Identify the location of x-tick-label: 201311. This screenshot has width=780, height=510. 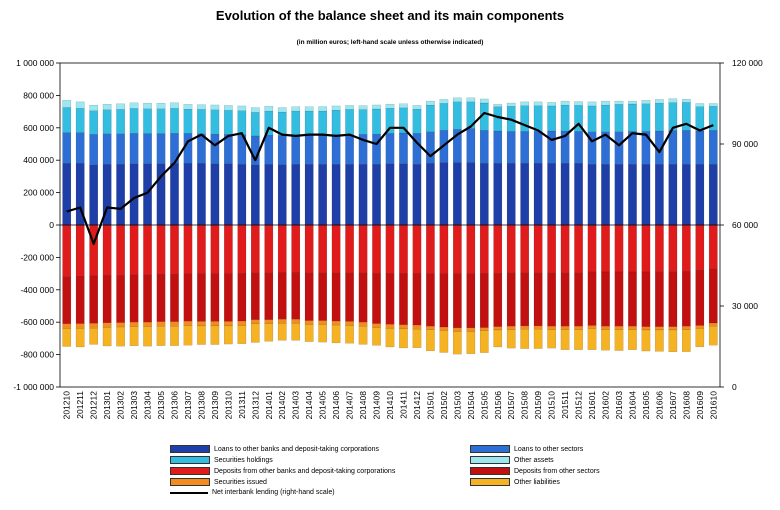
(242, 405).